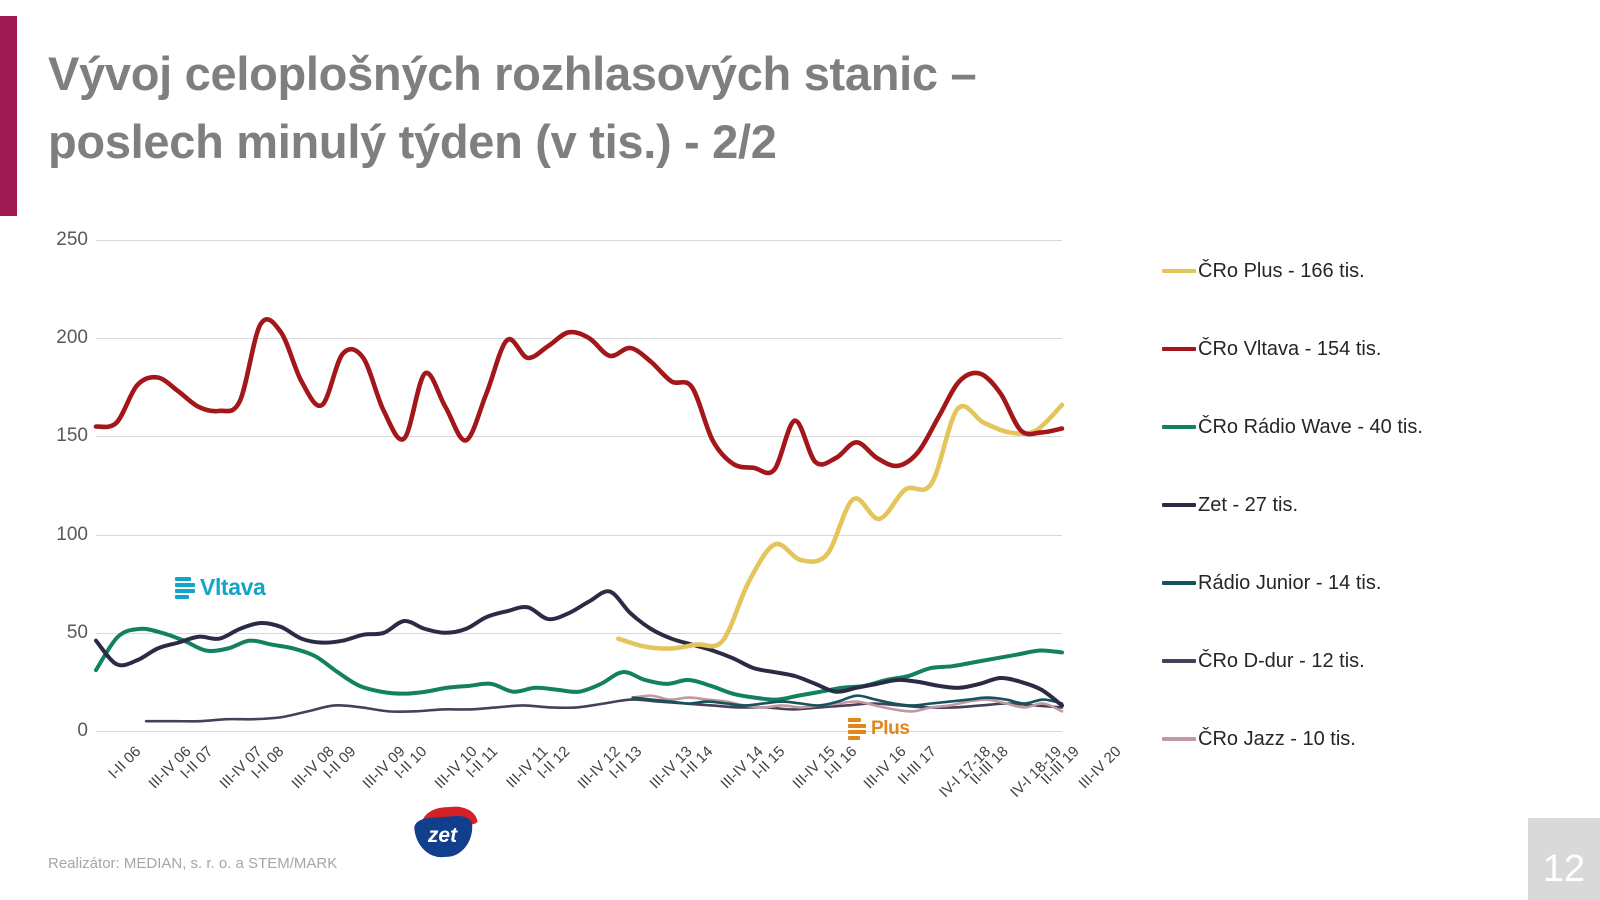  I want to click on logo-plus: Plus, so click(879, 729).